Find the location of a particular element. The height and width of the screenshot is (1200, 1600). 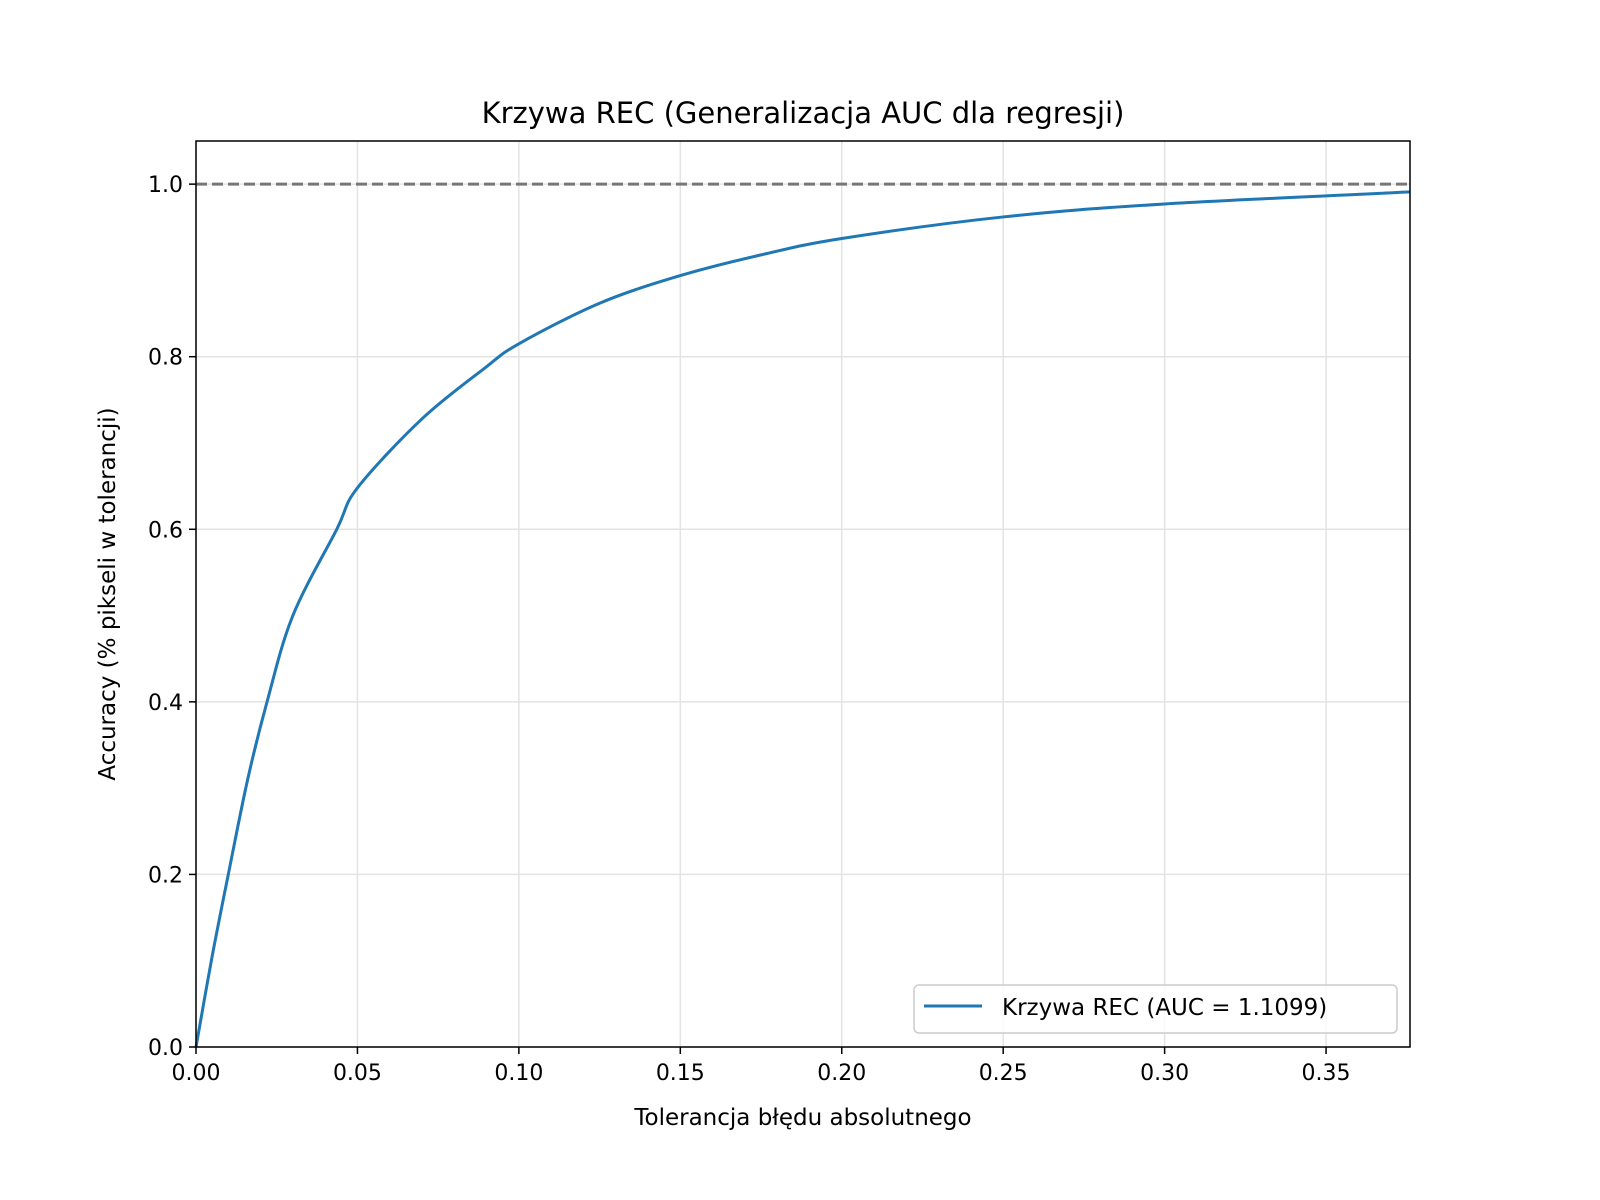

y-tick-label: 1.0 is located at coordinates (165, 185).